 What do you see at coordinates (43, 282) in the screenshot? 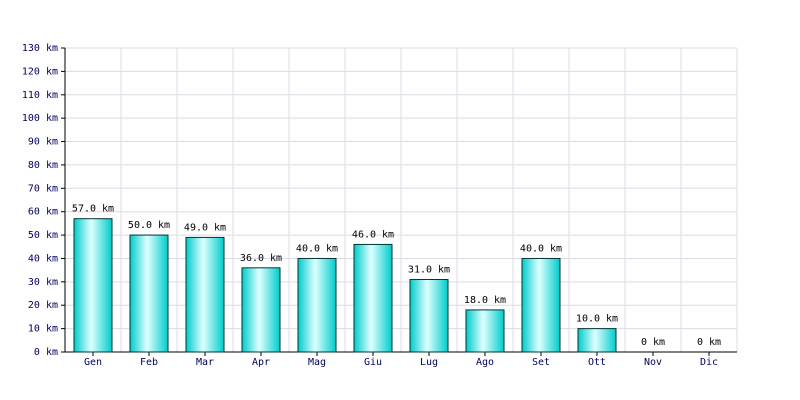
I see `y-tick-label: 30 km` at bounding box center [43, 282].